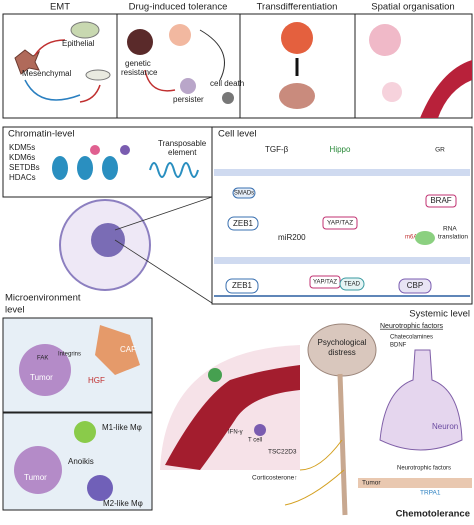 The image size is (474, 525). I want to click on label: Chatecolamines, so click(411, 338).